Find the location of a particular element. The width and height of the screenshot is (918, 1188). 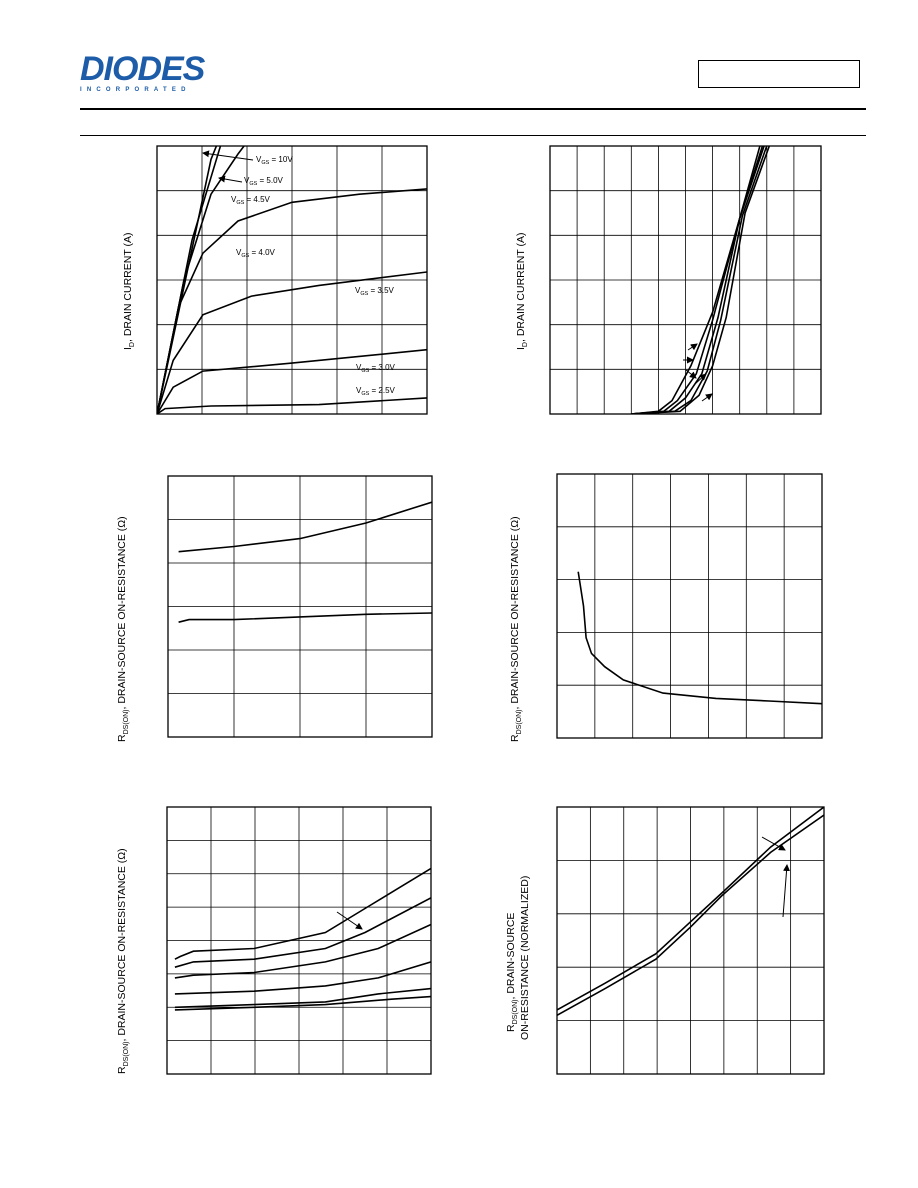

logo-wordmark: DIODES is located at coordinates (142, 69).